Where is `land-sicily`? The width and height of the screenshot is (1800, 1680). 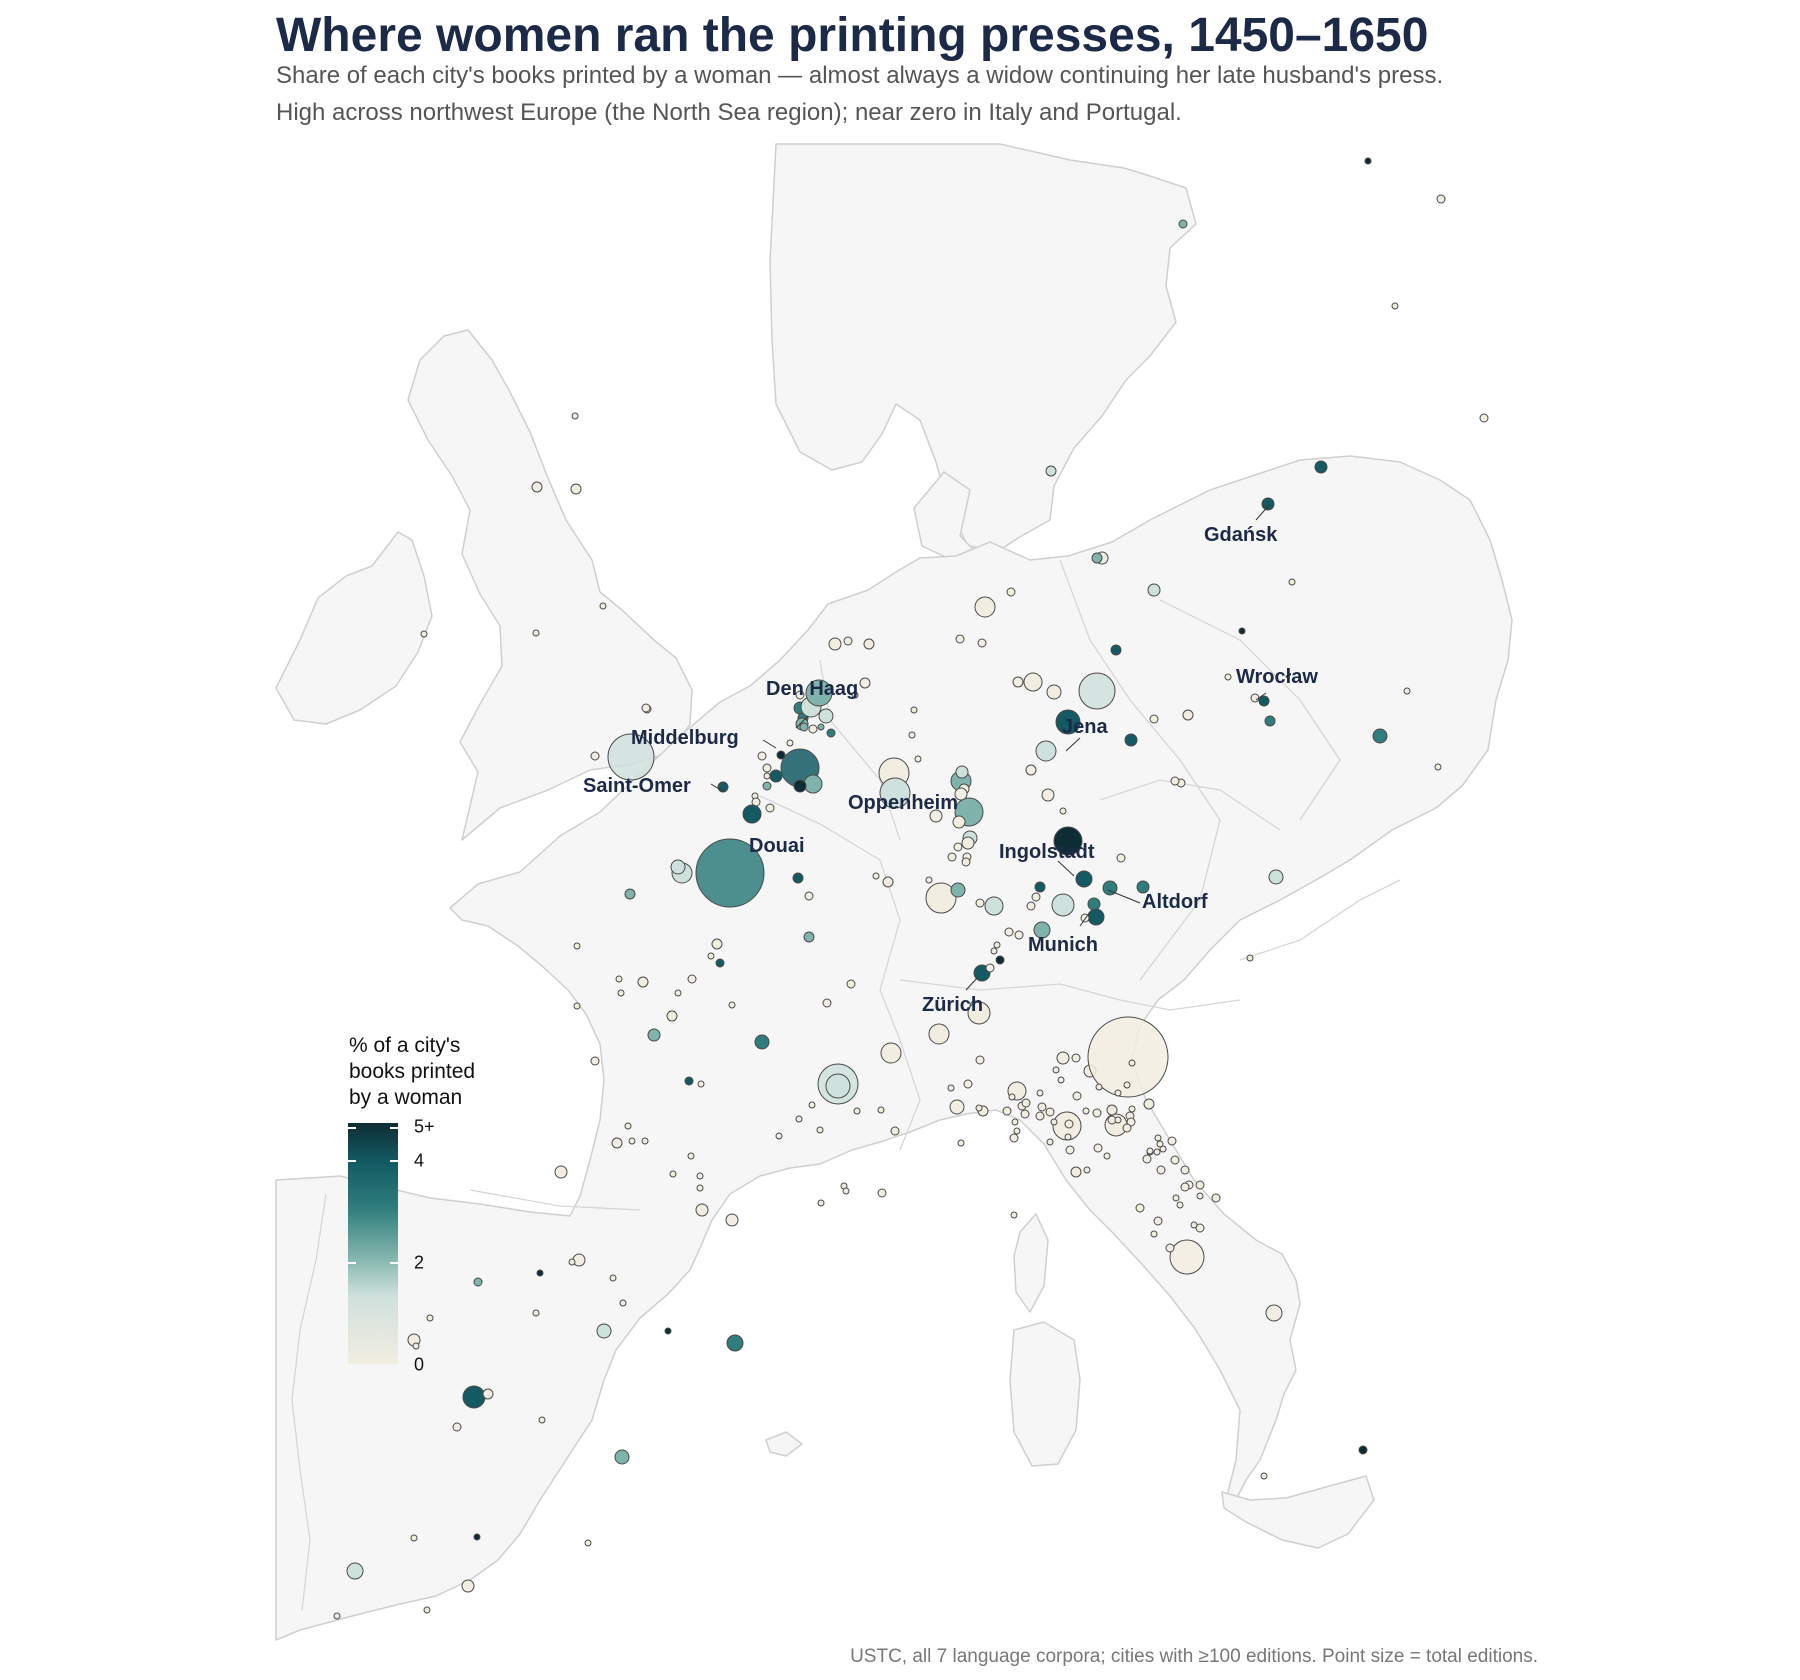
land-sicily is located at coordinates (1298, 1512).